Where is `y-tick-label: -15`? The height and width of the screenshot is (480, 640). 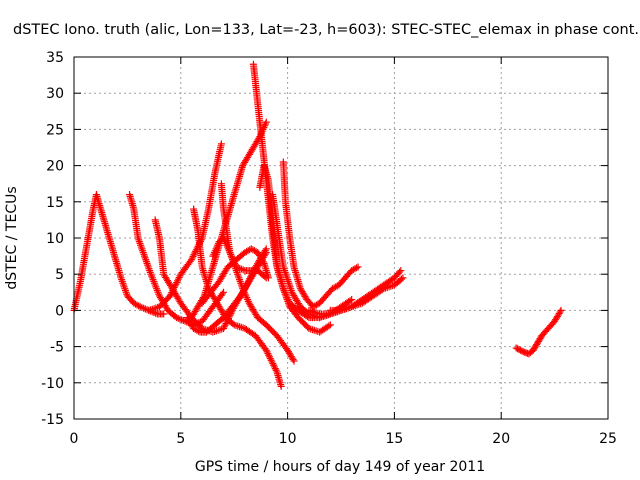 y-tick-label: -15 is located at coordinates (52, 420).